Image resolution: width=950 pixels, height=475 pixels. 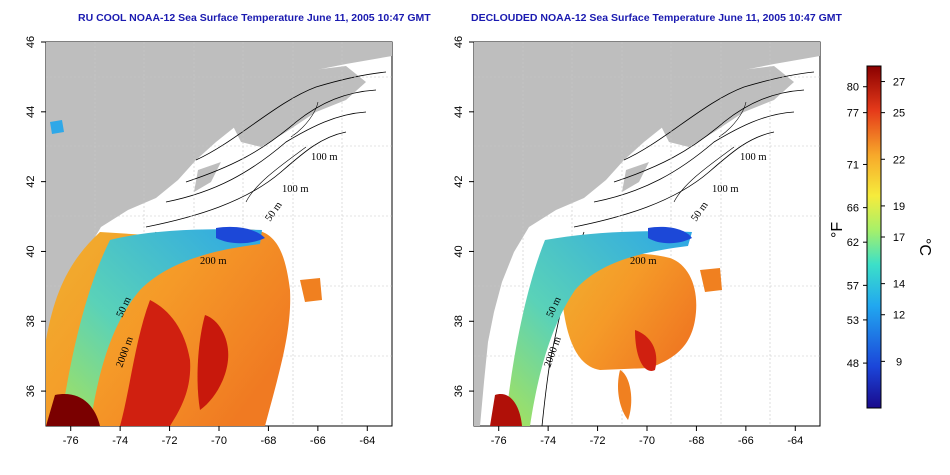 What do you see at coordinates (31, 42) in the screenshot?
I see `lat-tick-label-left: 46` at bounding box center [31, 42].